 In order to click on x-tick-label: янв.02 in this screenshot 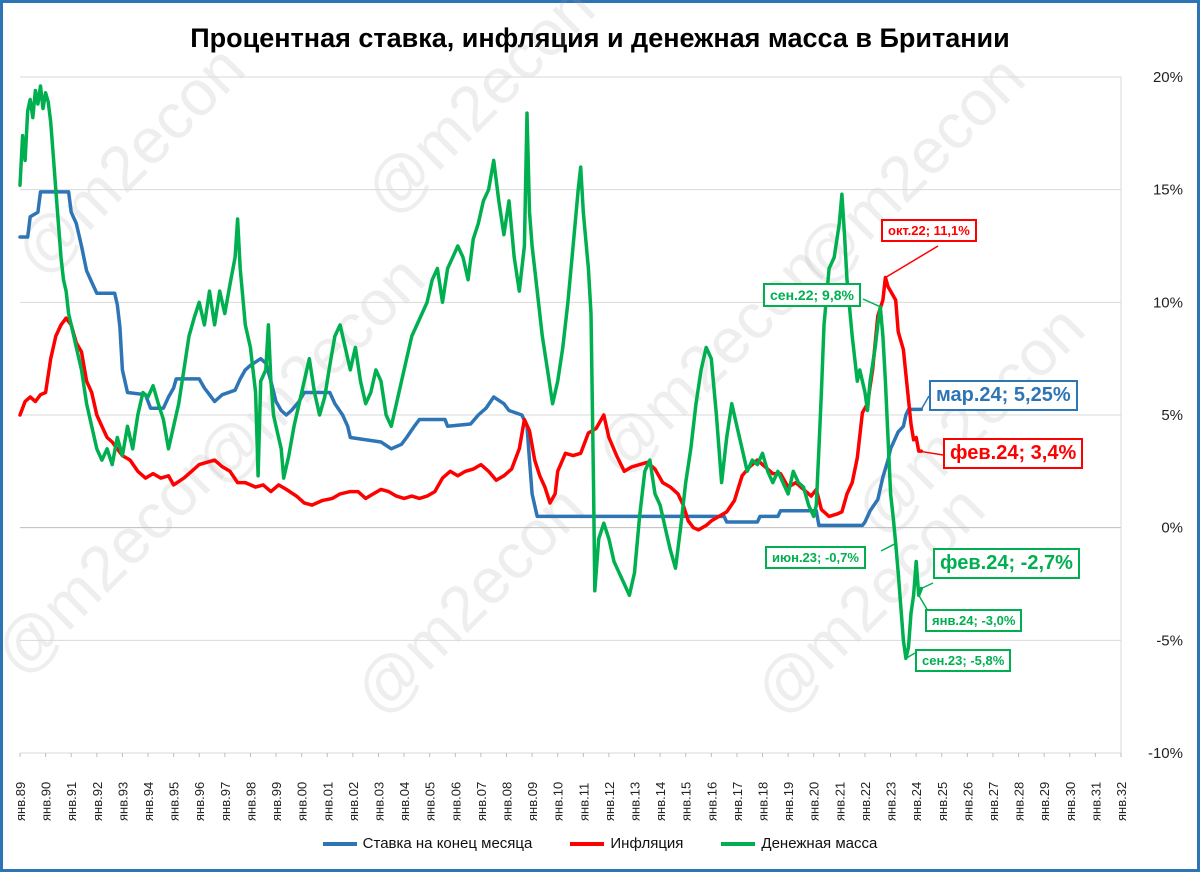, I will do `click(353, 801)`.